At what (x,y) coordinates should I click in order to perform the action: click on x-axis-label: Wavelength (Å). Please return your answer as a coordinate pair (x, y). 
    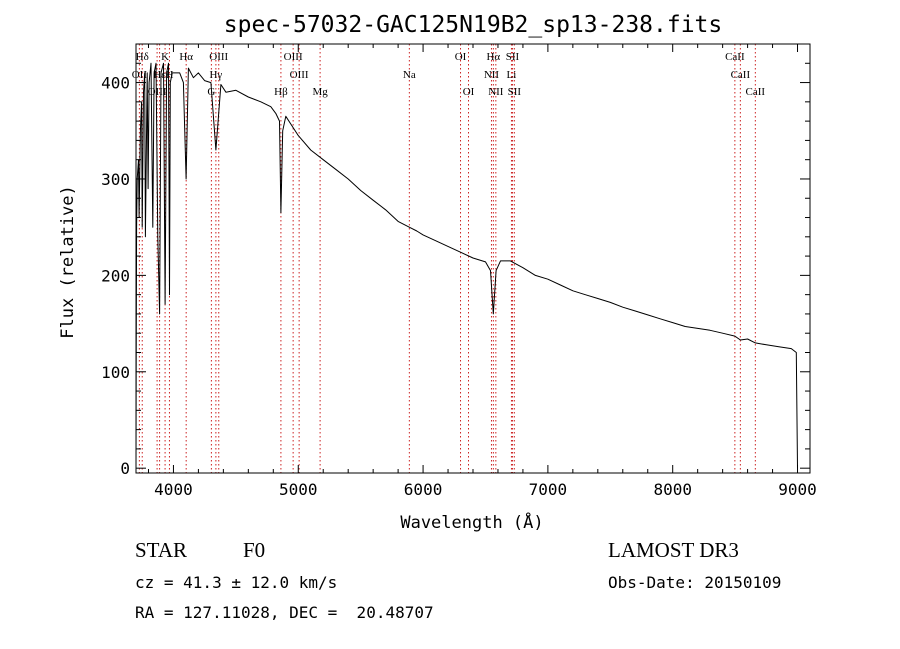
    Looking at the image, I should click on (471, 522).